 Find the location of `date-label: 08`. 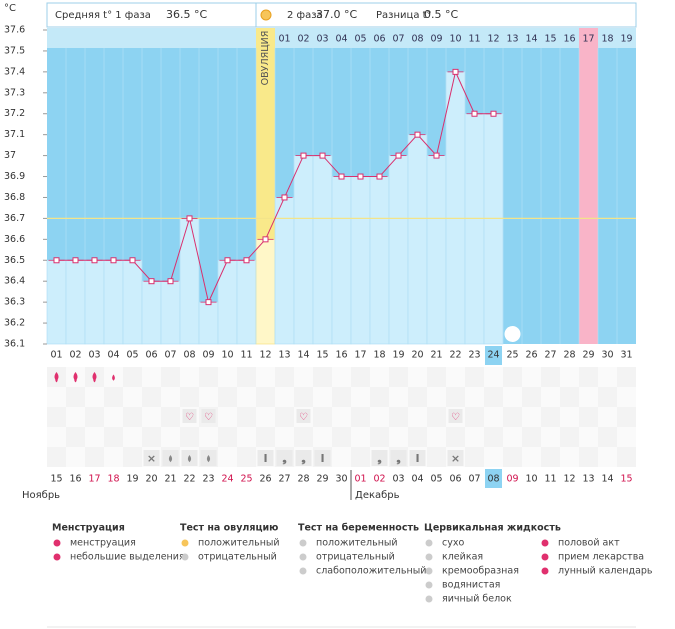

date-label: 08 is located at coordinates (493, 479).